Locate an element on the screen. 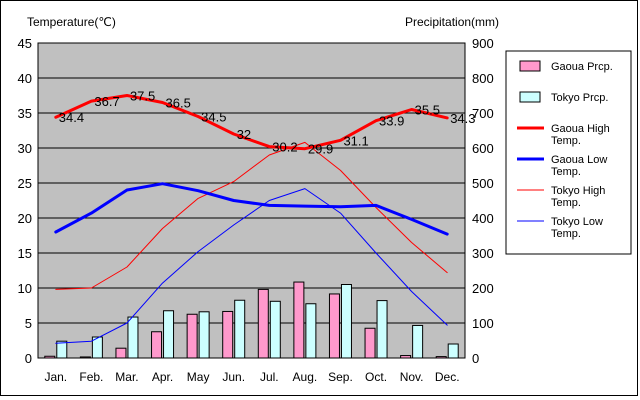 The height and width of the screenshot is (400, 640). left-tick-label: 0 is located at coordinates (28, 358).